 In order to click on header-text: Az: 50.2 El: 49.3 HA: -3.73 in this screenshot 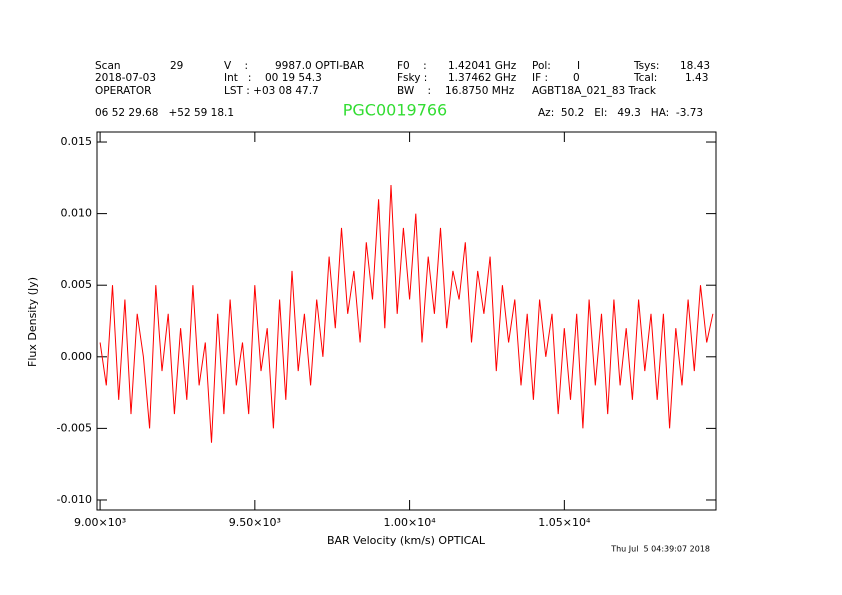, I will do `click(620, 113)`.